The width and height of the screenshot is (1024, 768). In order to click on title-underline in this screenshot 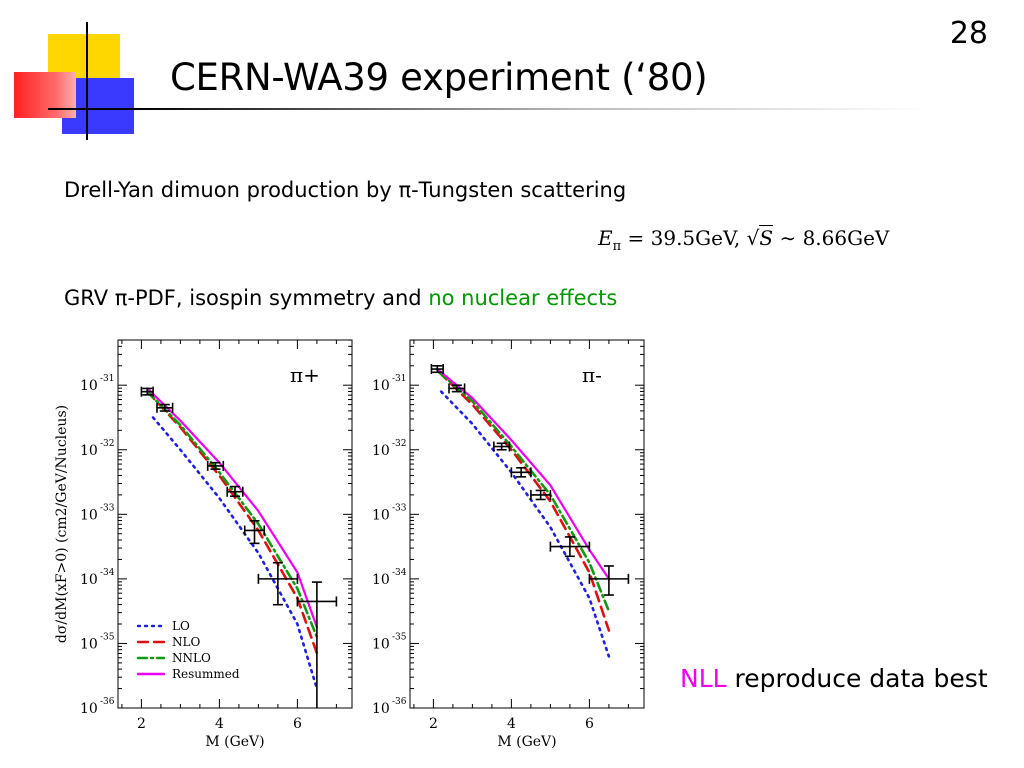, I will do `click(488, 109)`.